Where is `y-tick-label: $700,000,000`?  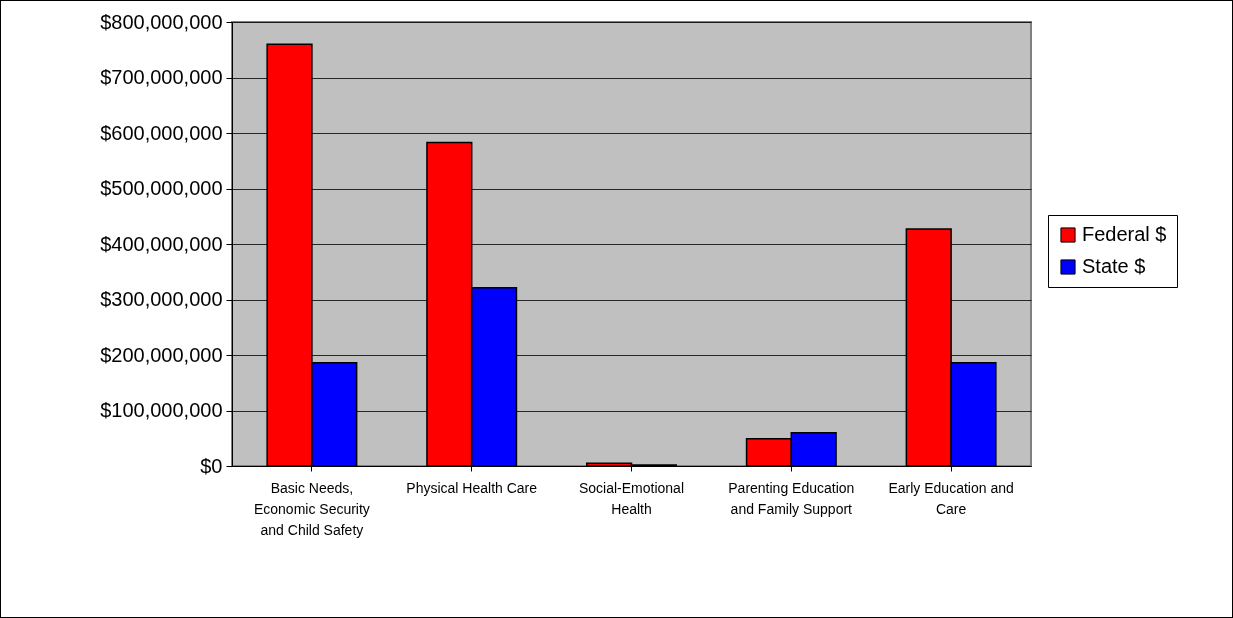
y-tick-label: $700,000,000 is located at coordinates (161, 77).